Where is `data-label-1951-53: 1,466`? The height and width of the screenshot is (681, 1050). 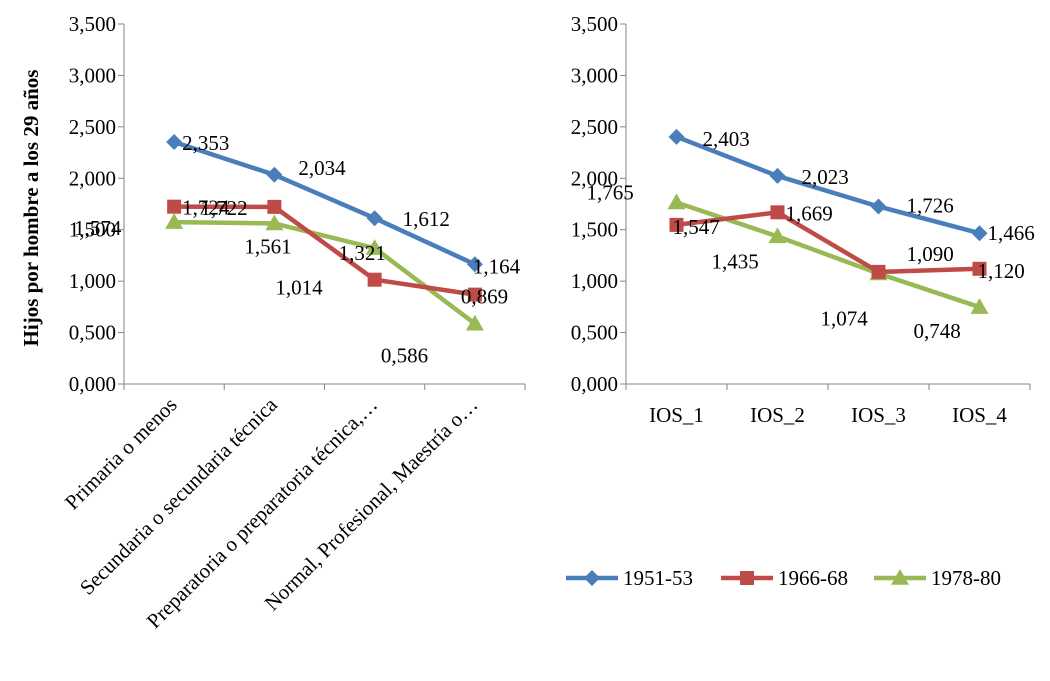 data-label-1951-53: 1,466 is located at coordinates (1011, 233).